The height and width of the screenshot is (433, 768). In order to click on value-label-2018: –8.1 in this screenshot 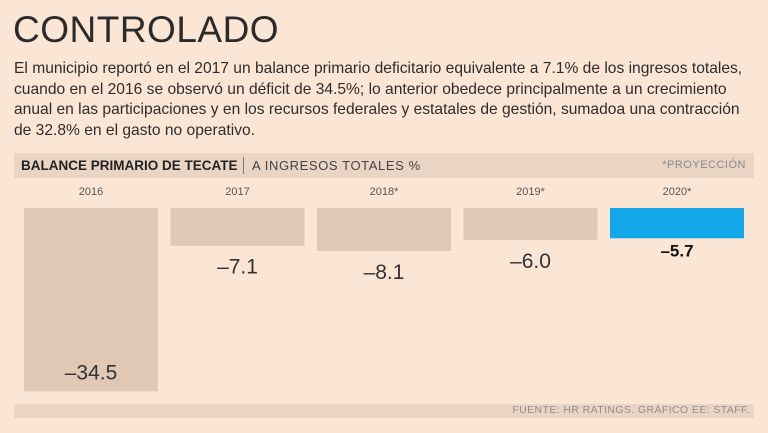, I will do `click(384, 272)`.